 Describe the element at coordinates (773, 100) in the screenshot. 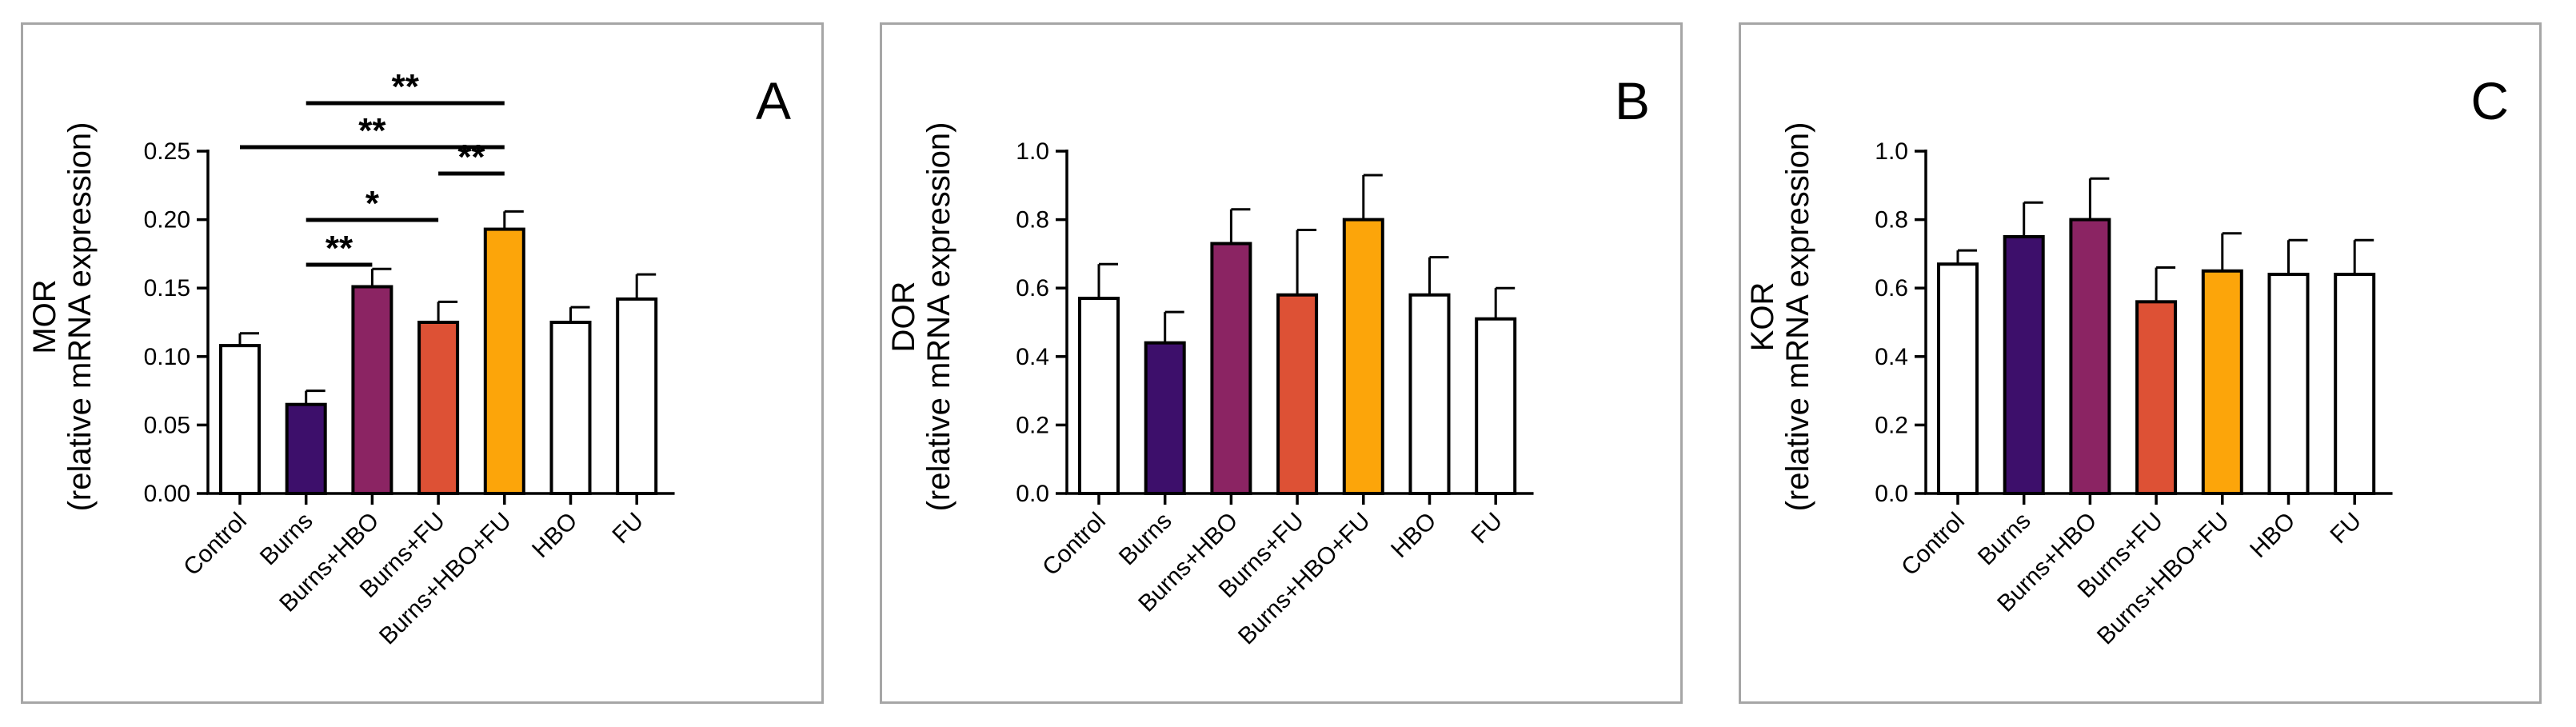

I see `panel-letter: A` at that location.